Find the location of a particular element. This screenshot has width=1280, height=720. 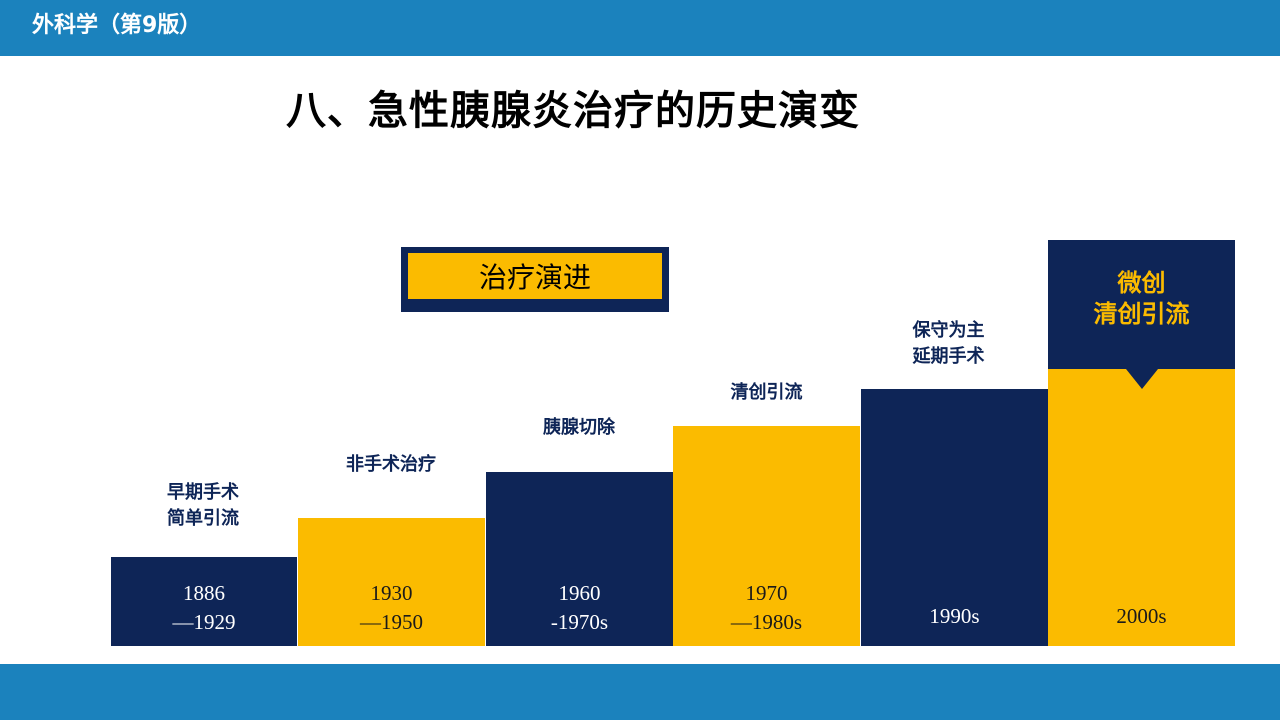

period-4-line2: —1980s is located at coordinates (766, 622).